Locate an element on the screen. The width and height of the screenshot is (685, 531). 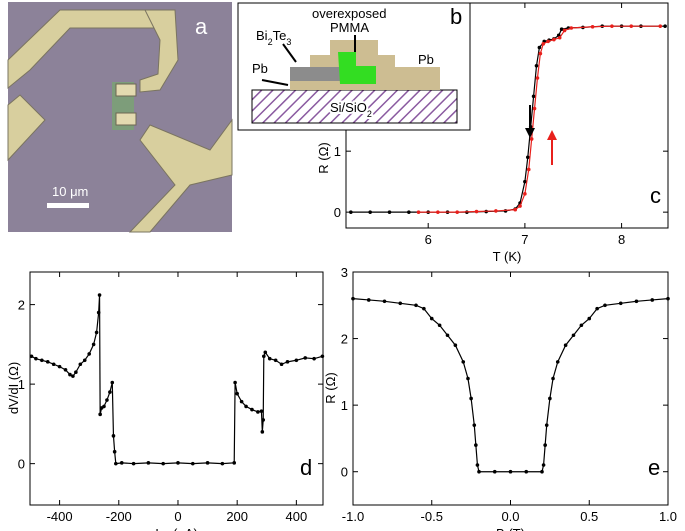
x-axis-title: B (T) is located at coordinates (510, 528).